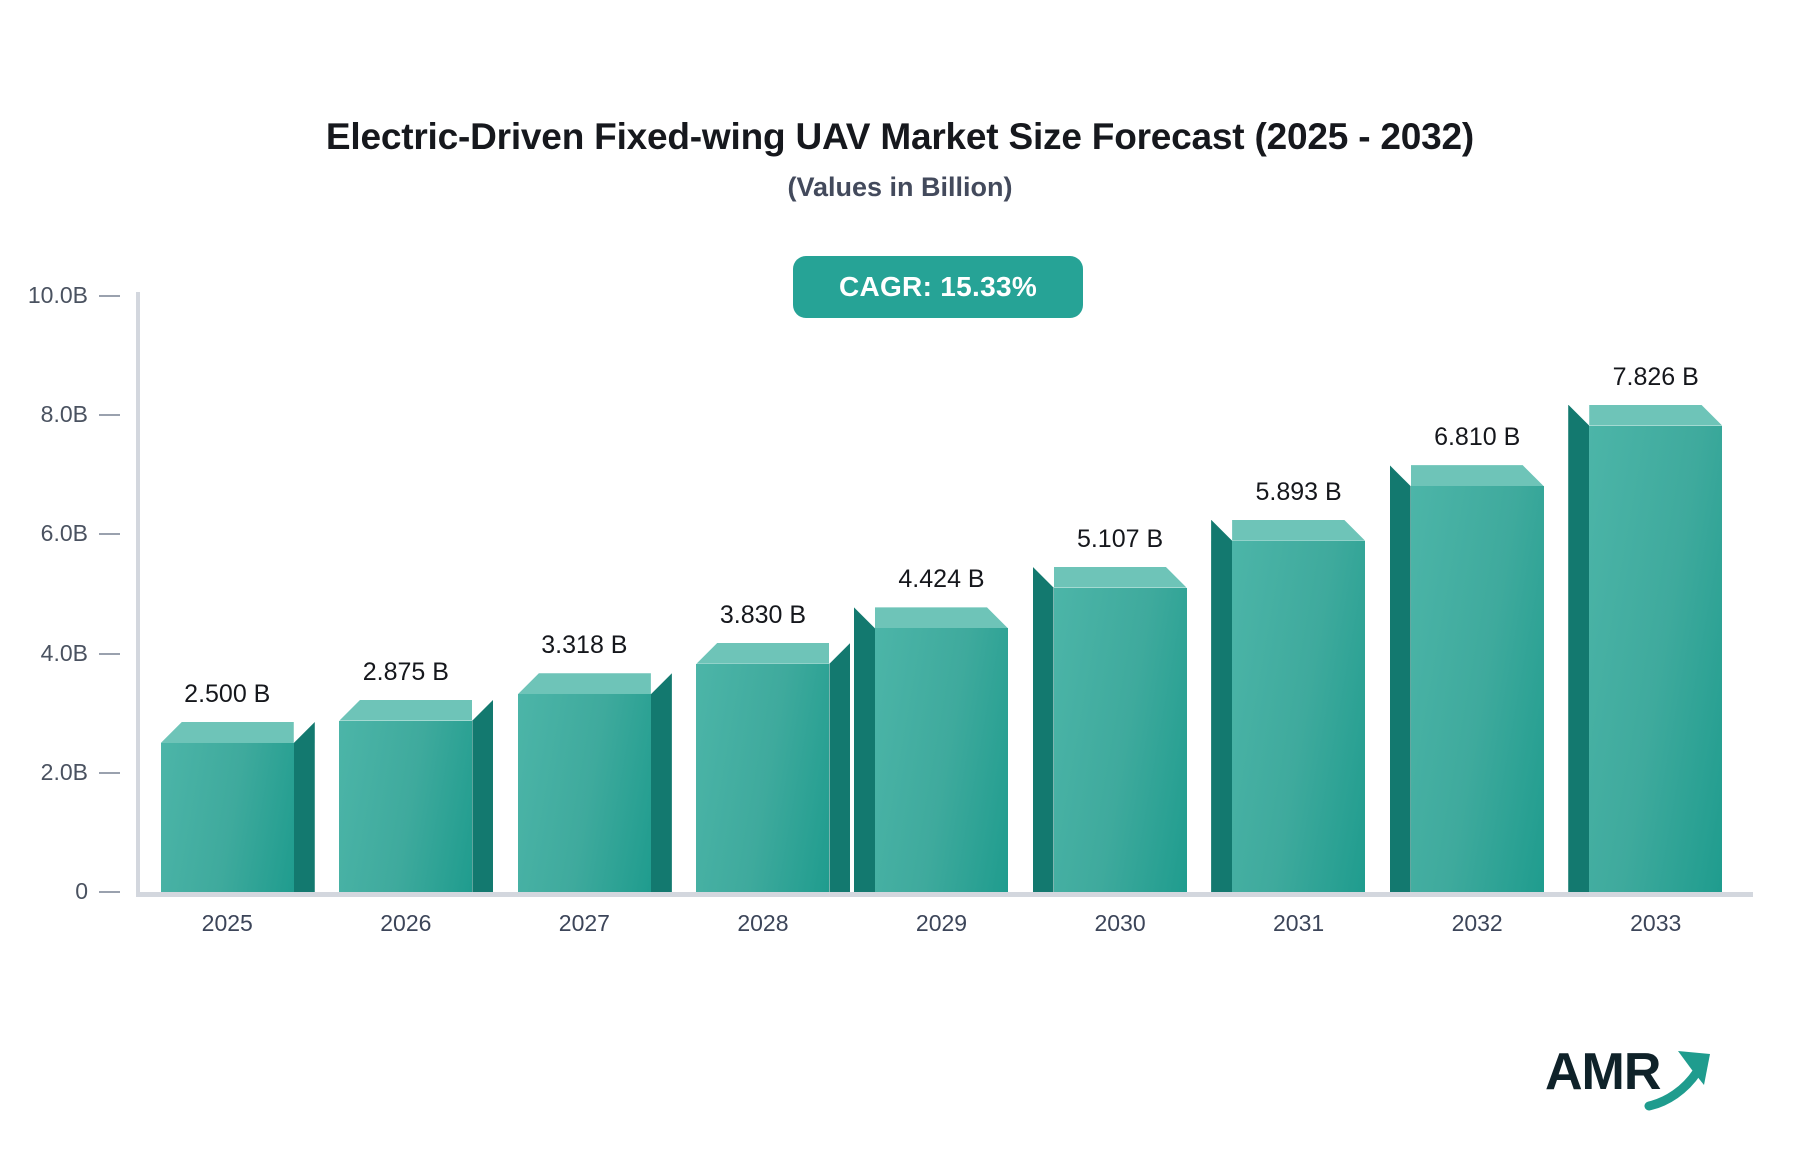  I want to click on bar-value-label: 2.500 B, so click(227, 694).